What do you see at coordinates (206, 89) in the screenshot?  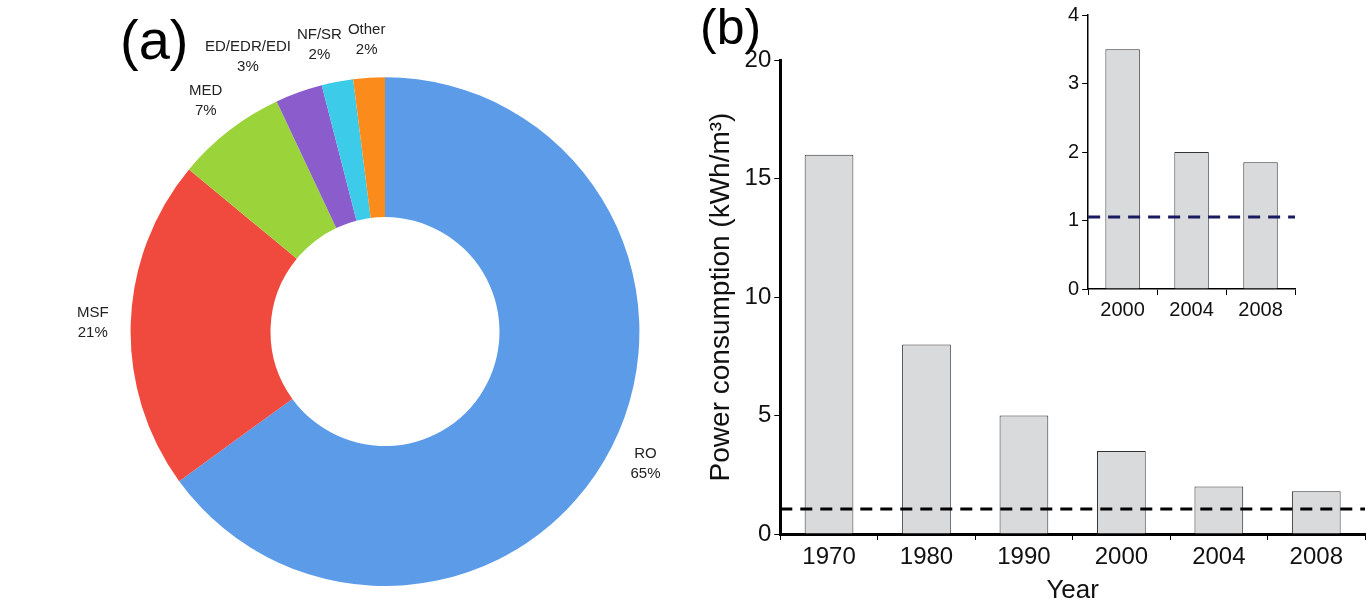 I see `slice-label: MED` at bounding box center [206, 89].